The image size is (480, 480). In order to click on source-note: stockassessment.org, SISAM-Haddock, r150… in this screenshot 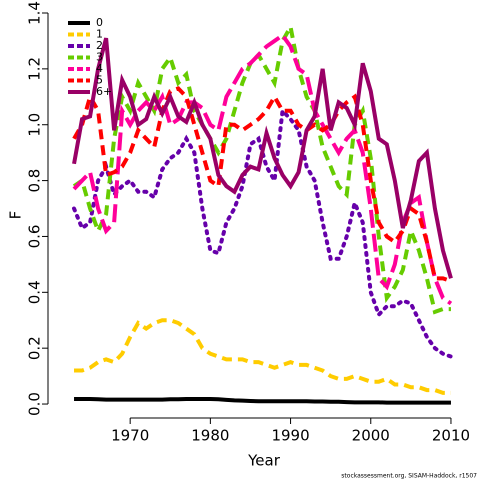, I will do `click(409, 476)`.